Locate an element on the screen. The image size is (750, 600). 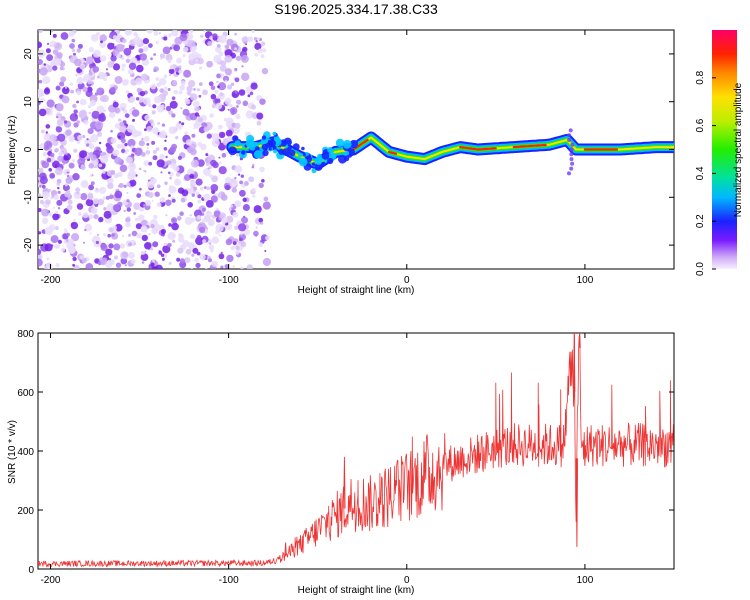
snr-y-label: SNR (10 * v/v) is located at coordinates (12, 452).